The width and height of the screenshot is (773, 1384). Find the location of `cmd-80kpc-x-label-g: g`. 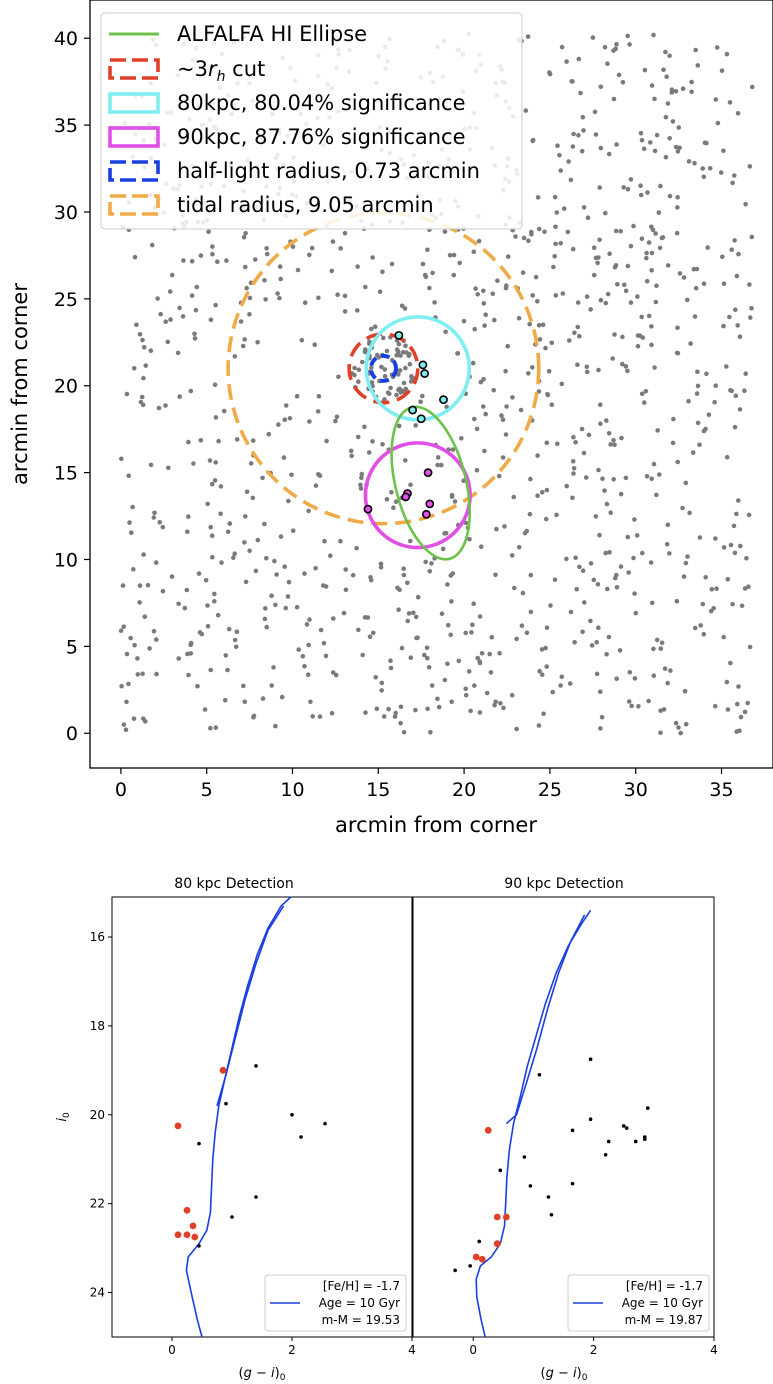

cmd-80kpc-x-label-g: g is located at coordinates (248, 1373).